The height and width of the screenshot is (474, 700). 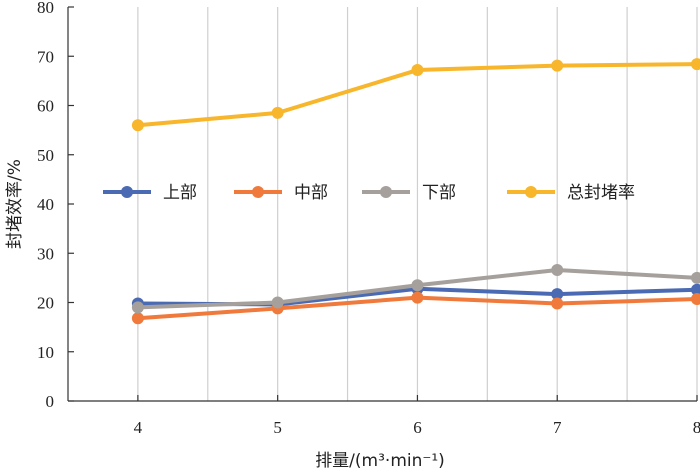 I want to click on y-tick-label: 20, so click(x=45, y=303).